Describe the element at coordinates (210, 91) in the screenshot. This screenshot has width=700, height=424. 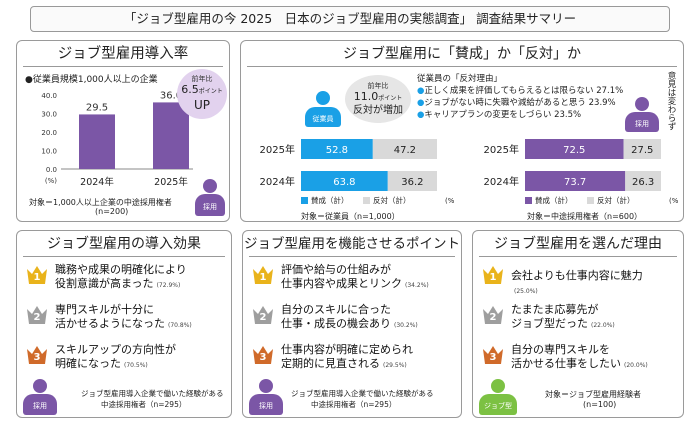
I see `callout-unit: ポイント` at that location.